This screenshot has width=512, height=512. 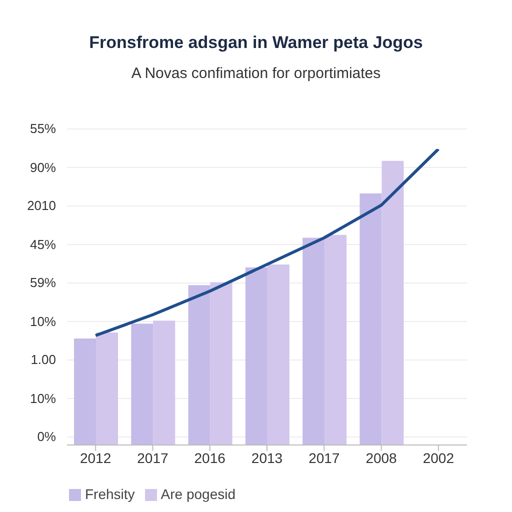 I want to click on x-tick-label: 2012, so click(x=96, y=458).